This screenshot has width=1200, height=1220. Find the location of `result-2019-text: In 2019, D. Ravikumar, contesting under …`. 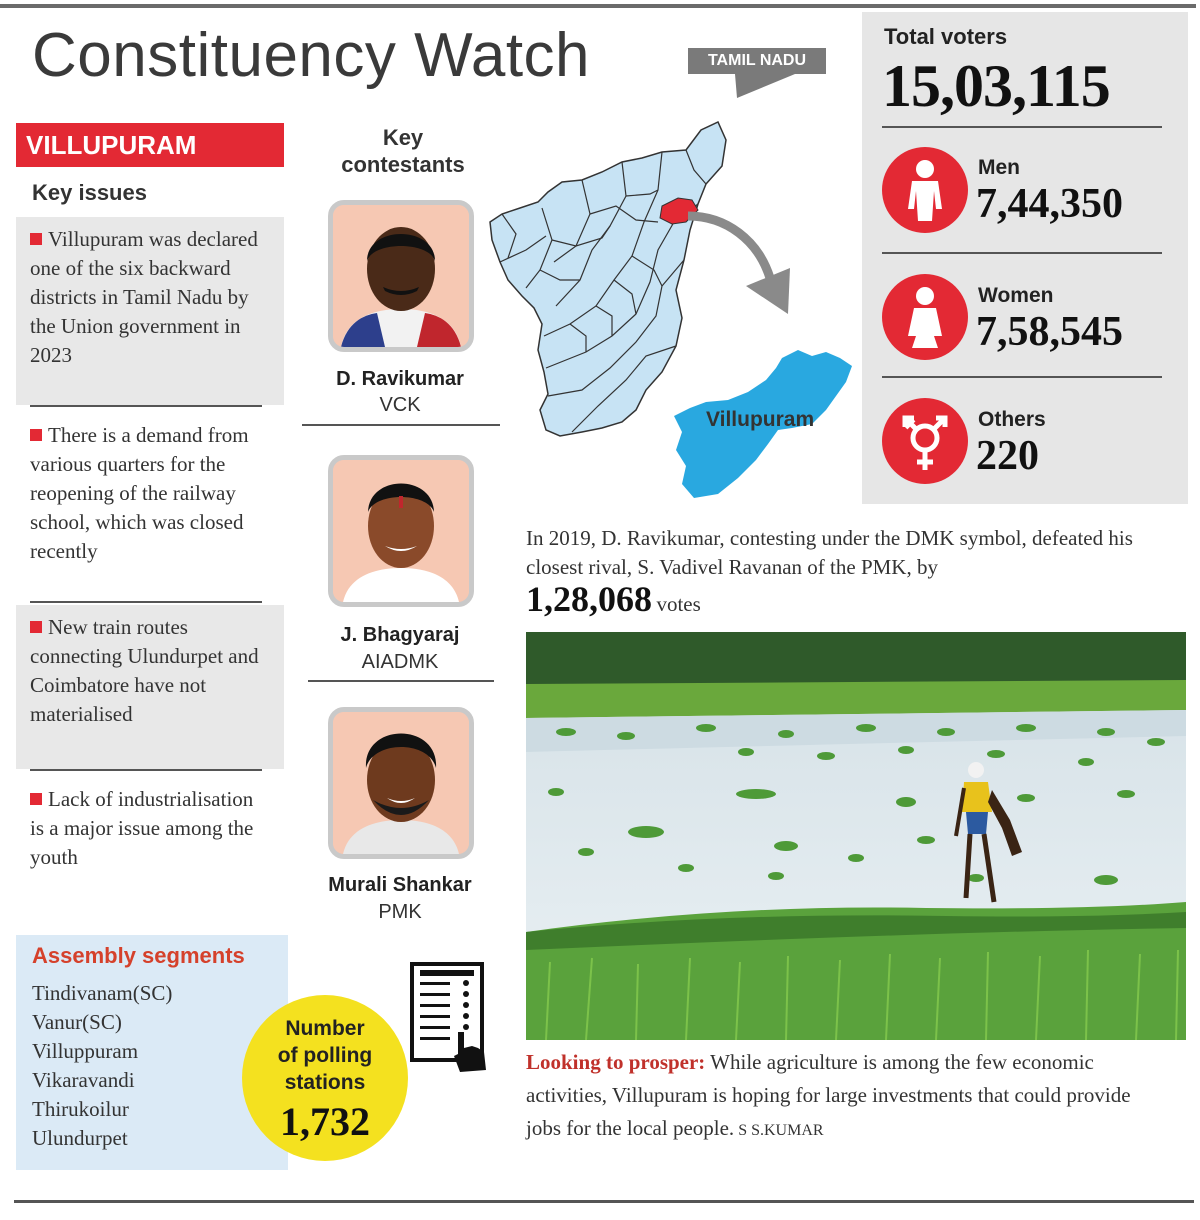

result-2019-text: In 2019, D. Ravikumar, contesting under … is located at coordinates (829, 552).